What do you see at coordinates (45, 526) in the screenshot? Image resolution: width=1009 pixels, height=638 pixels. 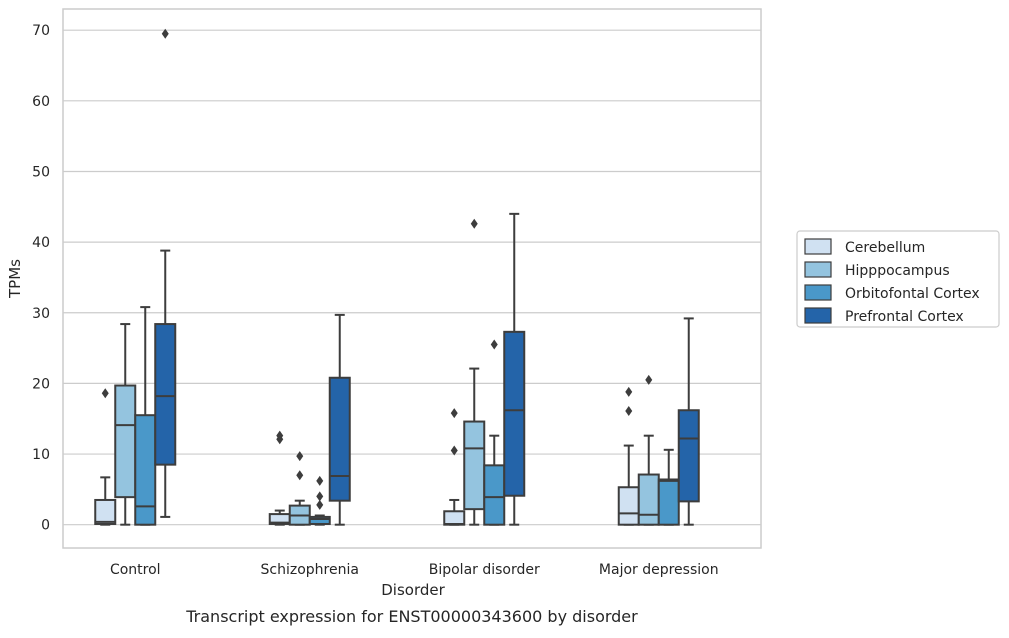 I see `y-tick-label-0: 0` at bounding box center [45, 526].